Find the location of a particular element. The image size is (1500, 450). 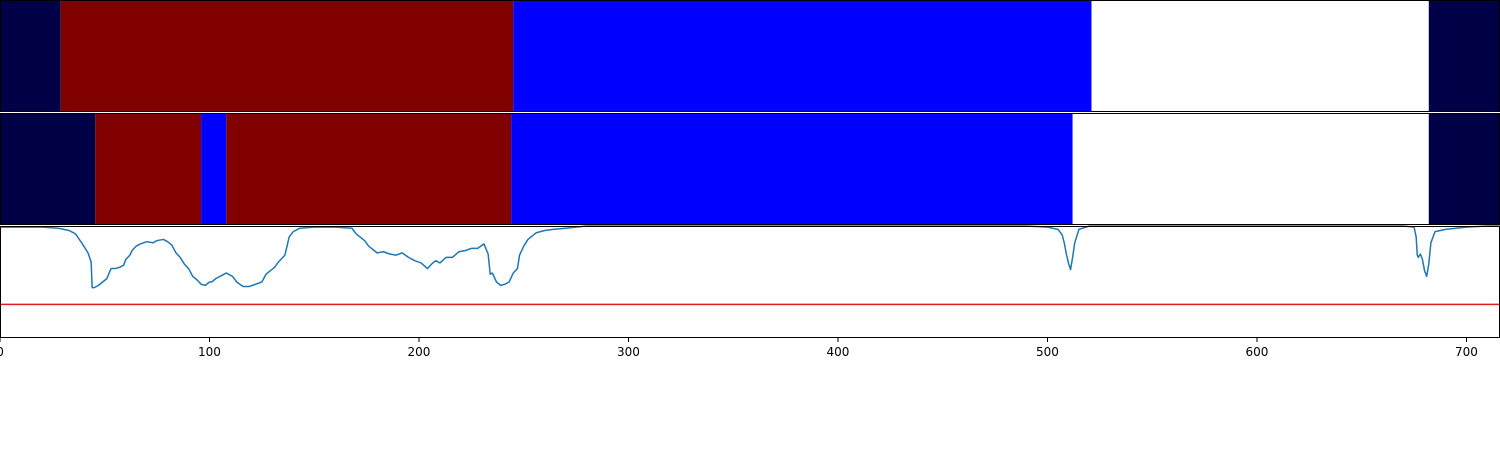

x-tick-label-0: 0 is located at coordinates (2, 352).